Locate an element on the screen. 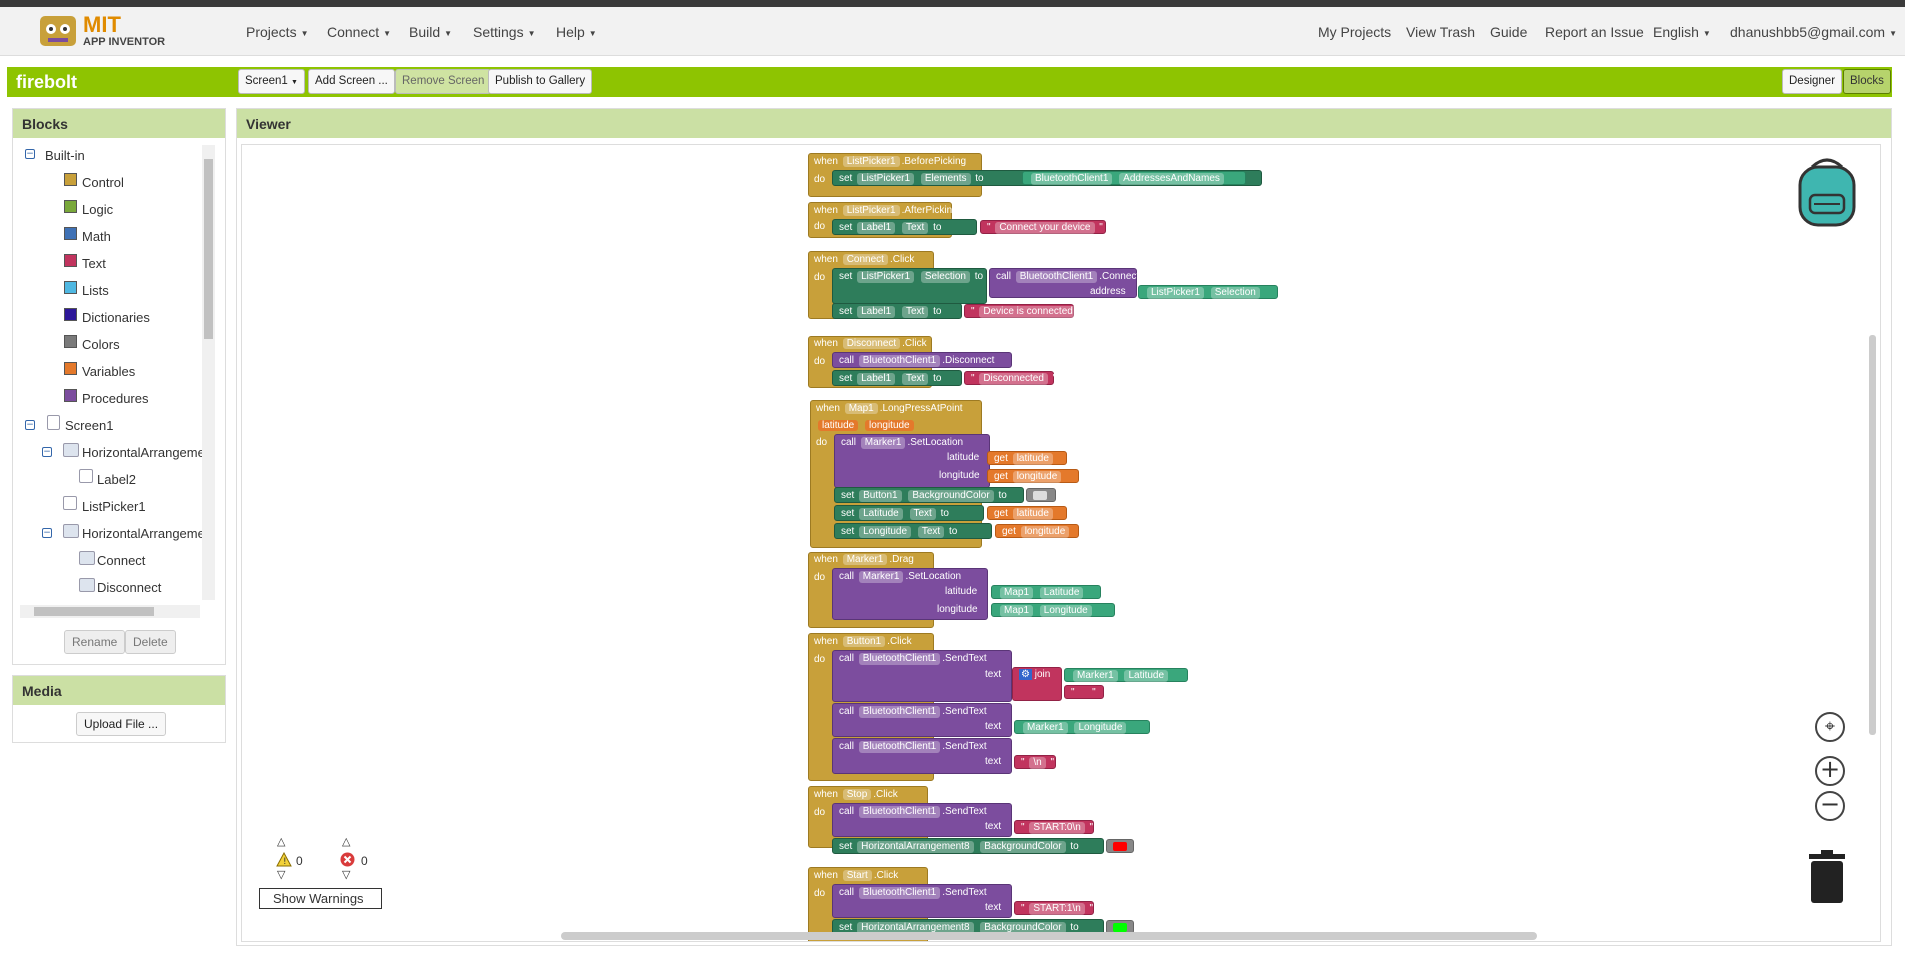 This screenshot has width=1905, height=967. component-property-block: Marker1 Longitude is located at coordinates (1082, 727).